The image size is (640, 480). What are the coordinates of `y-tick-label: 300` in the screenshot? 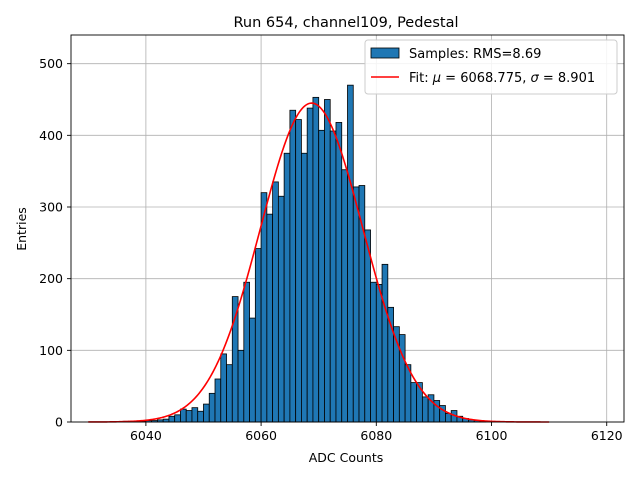 It's located at (51, 207).